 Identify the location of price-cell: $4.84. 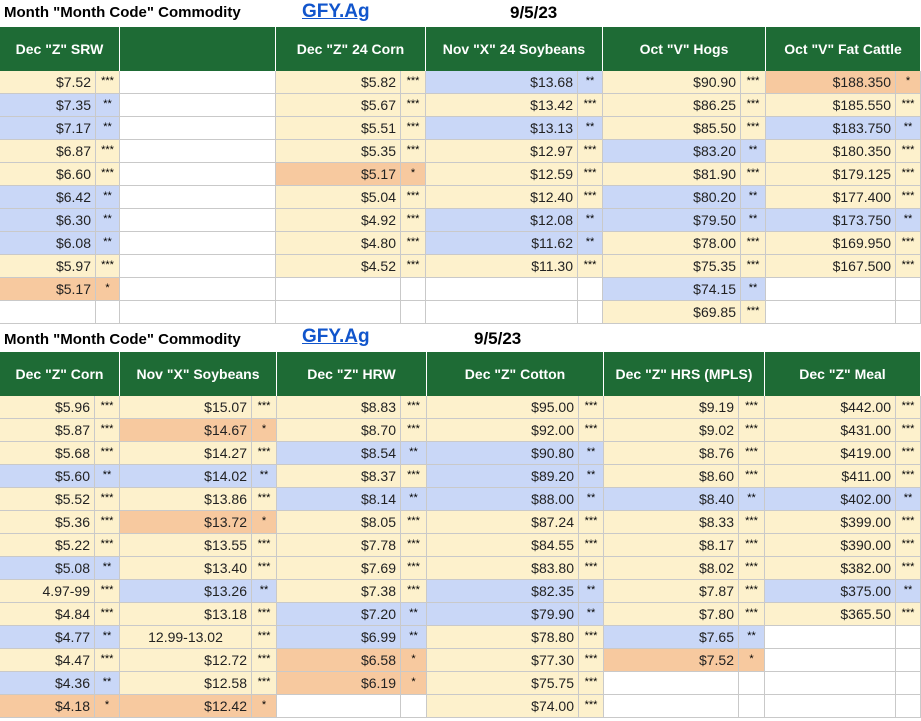
(47, 614).